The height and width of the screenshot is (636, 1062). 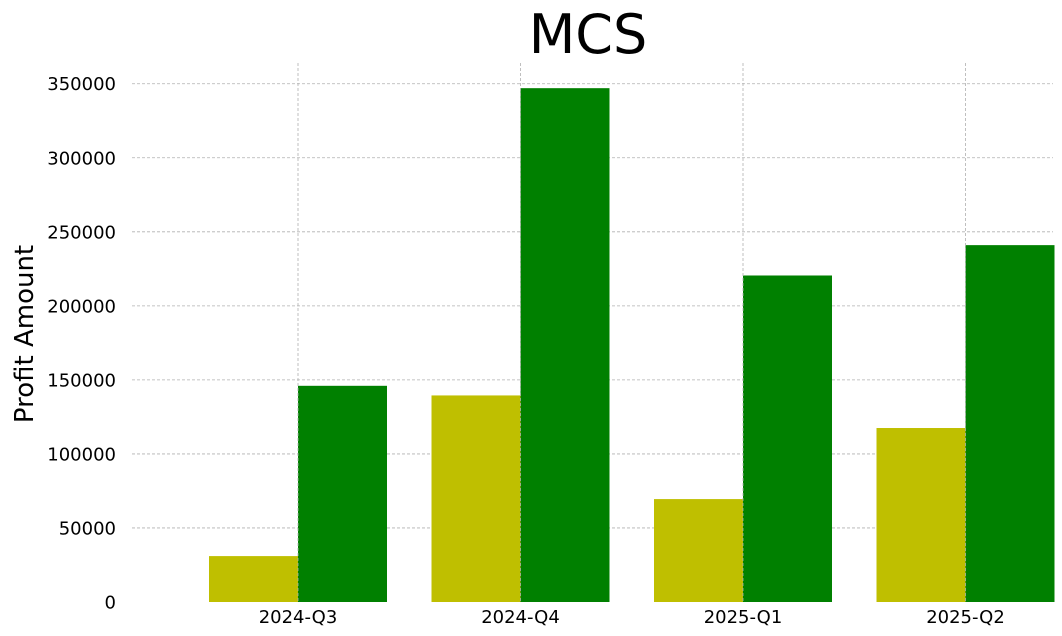 I want to click on y-tick-label: 50000, so click(x=87, y=528).